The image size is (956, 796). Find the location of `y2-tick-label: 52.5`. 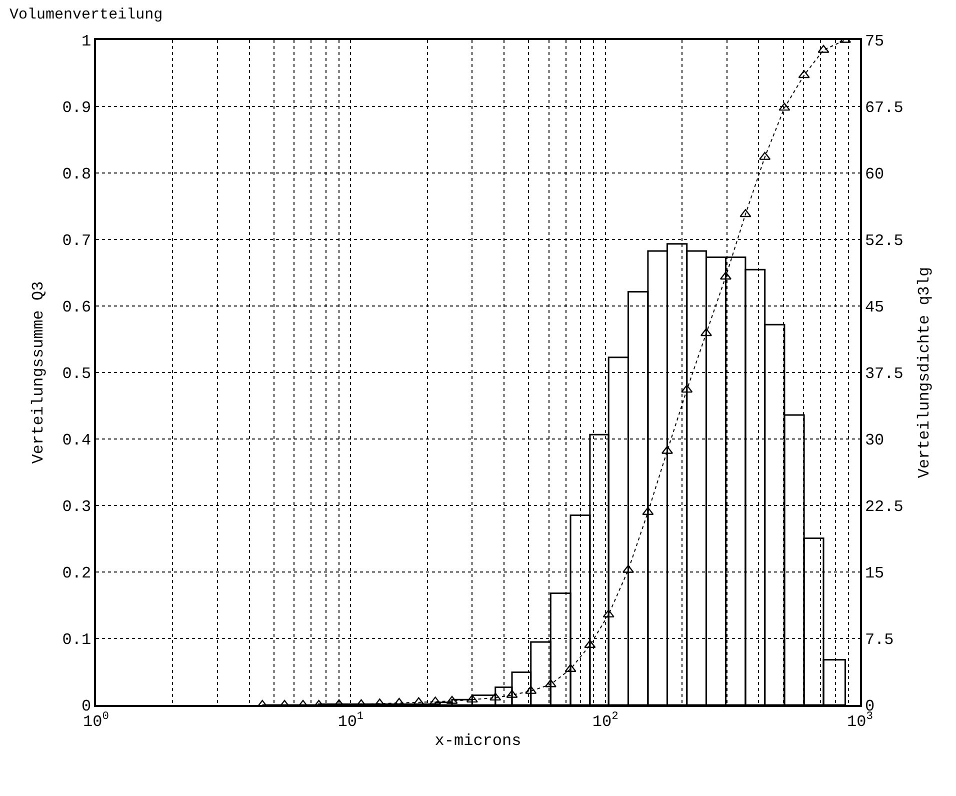

y2-tick-label: 52.5 is located at coordinates (884, 241).